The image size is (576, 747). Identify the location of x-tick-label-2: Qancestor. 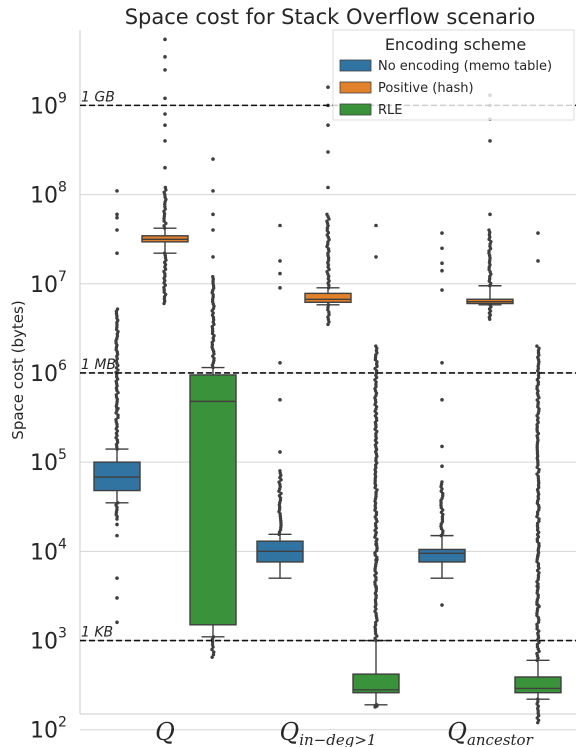
(490, 732).